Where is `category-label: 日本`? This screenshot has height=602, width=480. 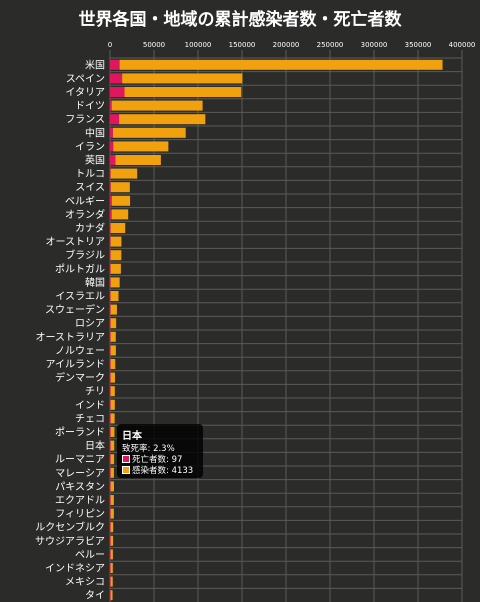
category-label: 日本 is located at coordinates (95, 445).